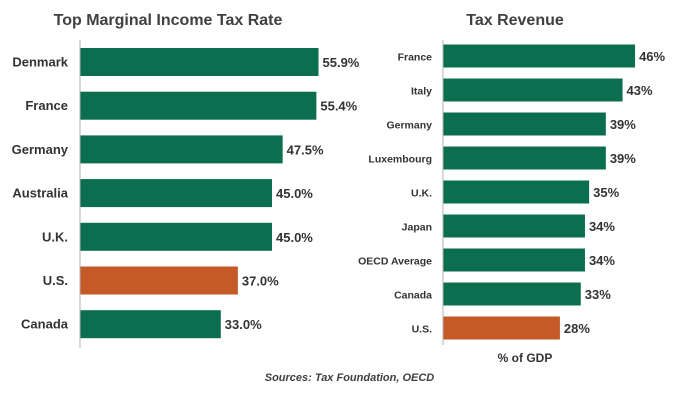  Describe the element at coordinates (243, 324) in the screenshot. I see `income-tax-value-label-canada: 33.0%` at that location.